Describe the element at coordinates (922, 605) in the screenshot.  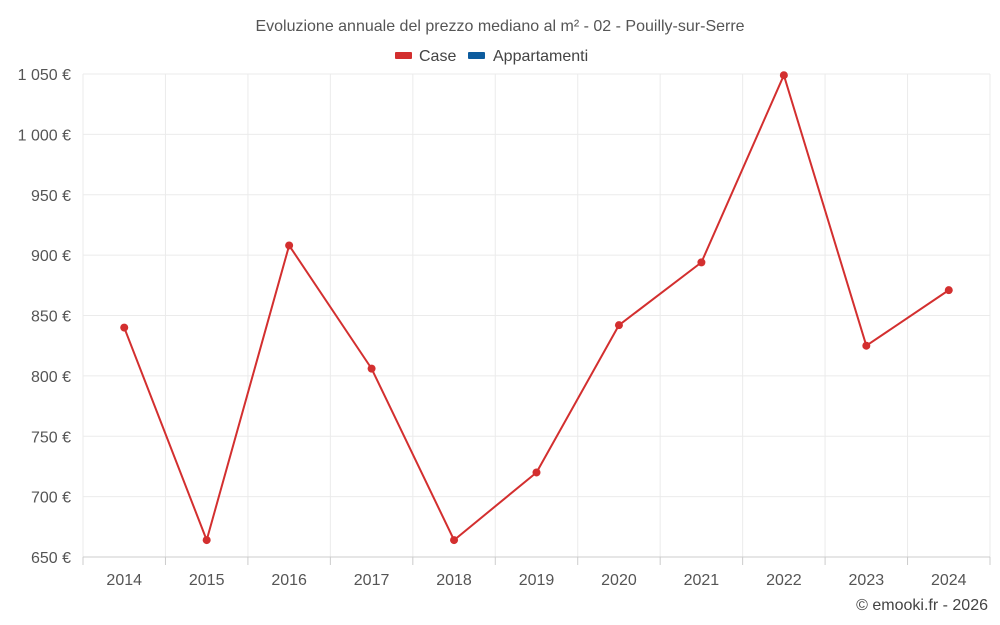
I see `credit: © emooki.fr - 2026` at that location.